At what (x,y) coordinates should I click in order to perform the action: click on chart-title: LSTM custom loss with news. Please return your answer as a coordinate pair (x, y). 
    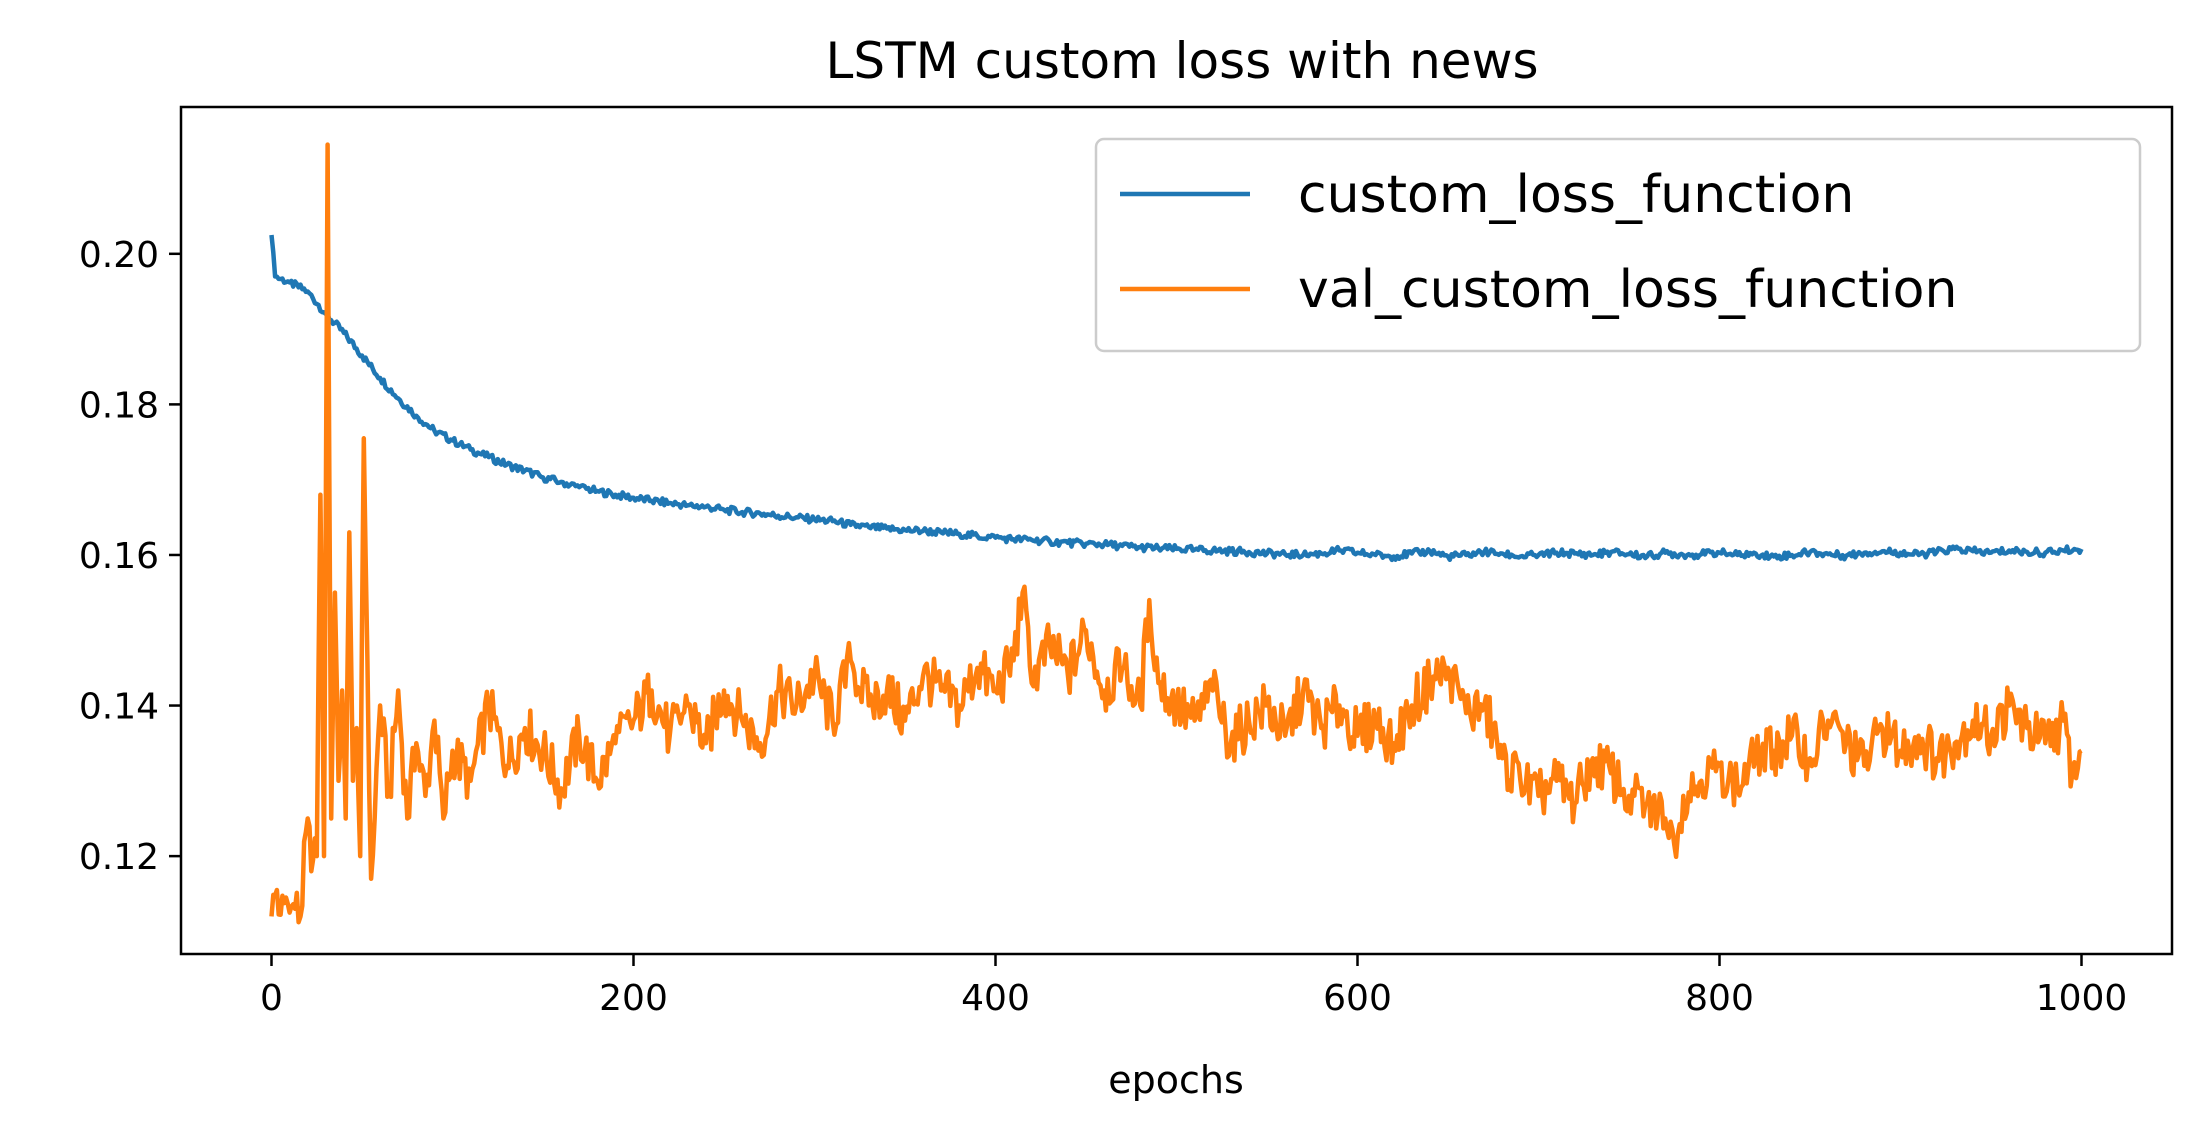
    Looking at the image, I should click on (1181, 61).